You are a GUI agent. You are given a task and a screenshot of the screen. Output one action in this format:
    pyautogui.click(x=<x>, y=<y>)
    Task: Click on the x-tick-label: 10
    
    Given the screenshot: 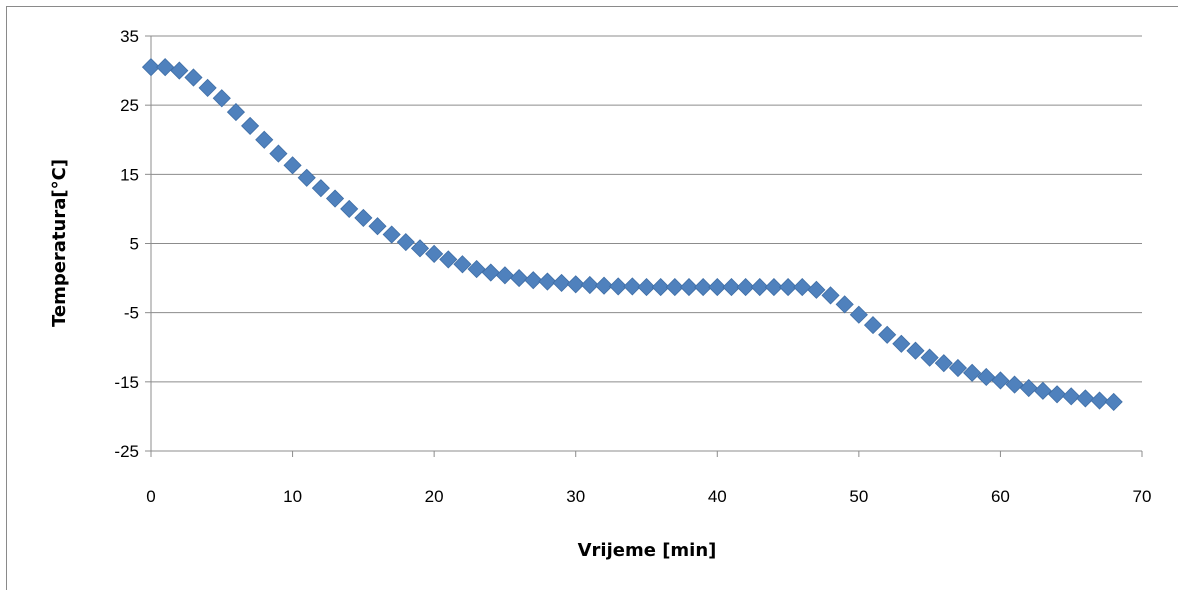 What is the action you would take?
    pyautogui.click(x=292, y=496)
    